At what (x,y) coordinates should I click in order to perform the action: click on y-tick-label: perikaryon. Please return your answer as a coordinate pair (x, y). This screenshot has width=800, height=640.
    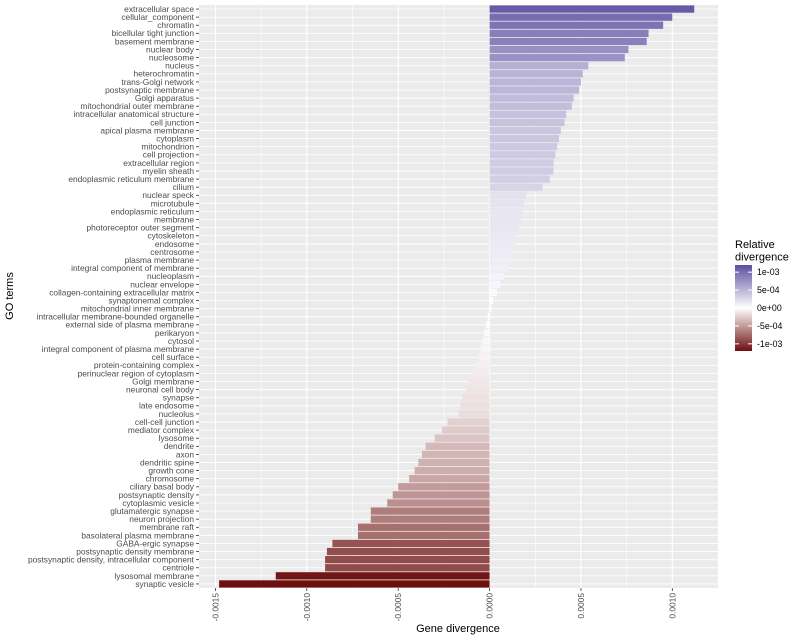
    Looking at the image, I should click on (174, 333).